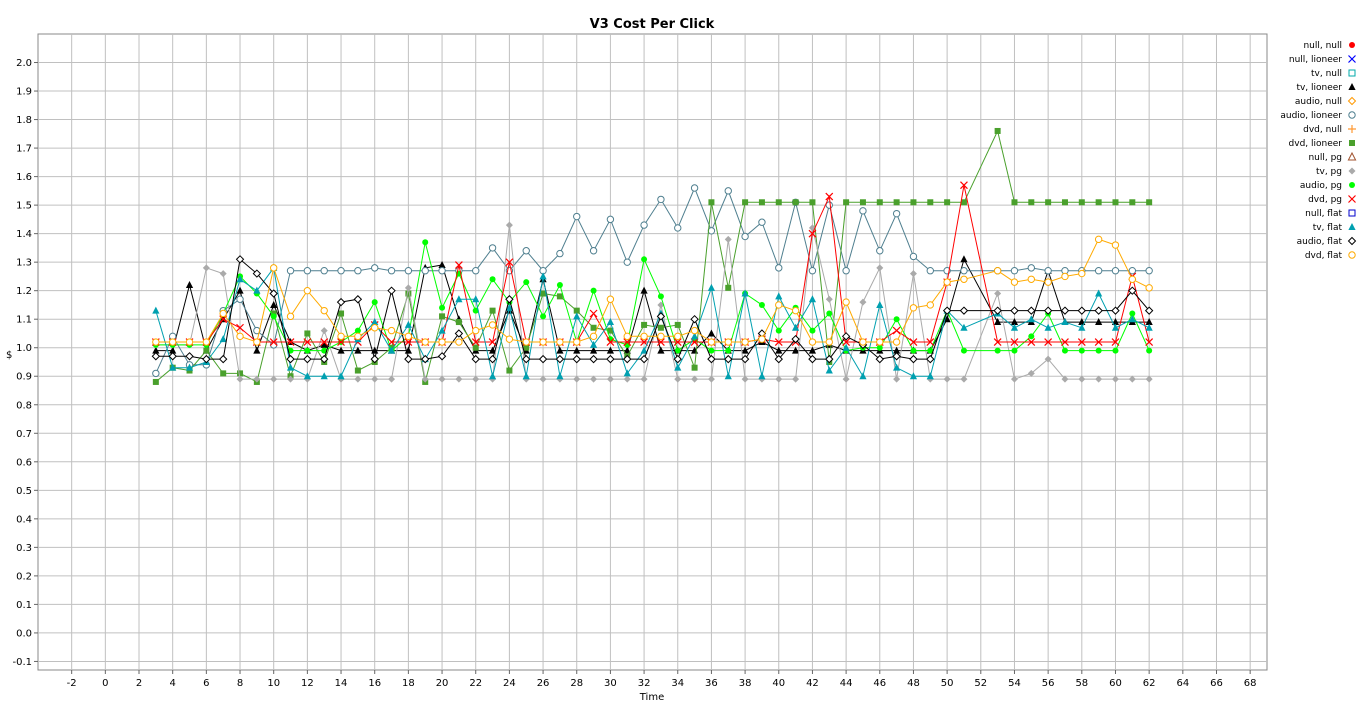  Describe the element at coordinates (9, 355) in the screenshot. I see `y-axis-label: $` at that location.